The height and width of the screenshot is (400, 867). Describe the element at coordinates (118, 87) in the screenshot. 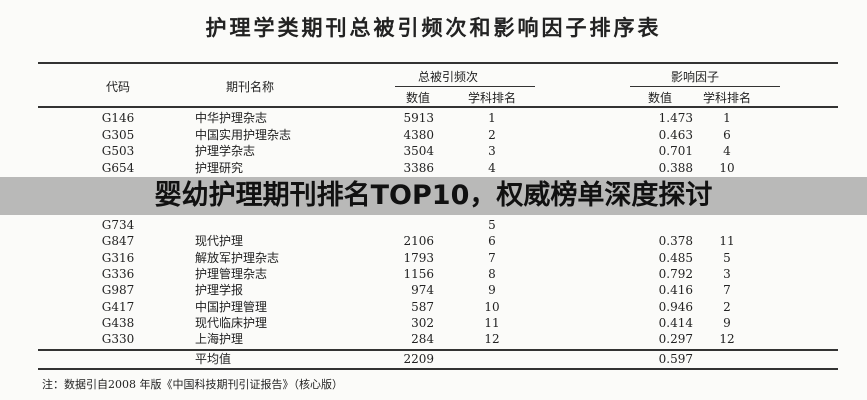

I see `header-code: 代码` at that location.